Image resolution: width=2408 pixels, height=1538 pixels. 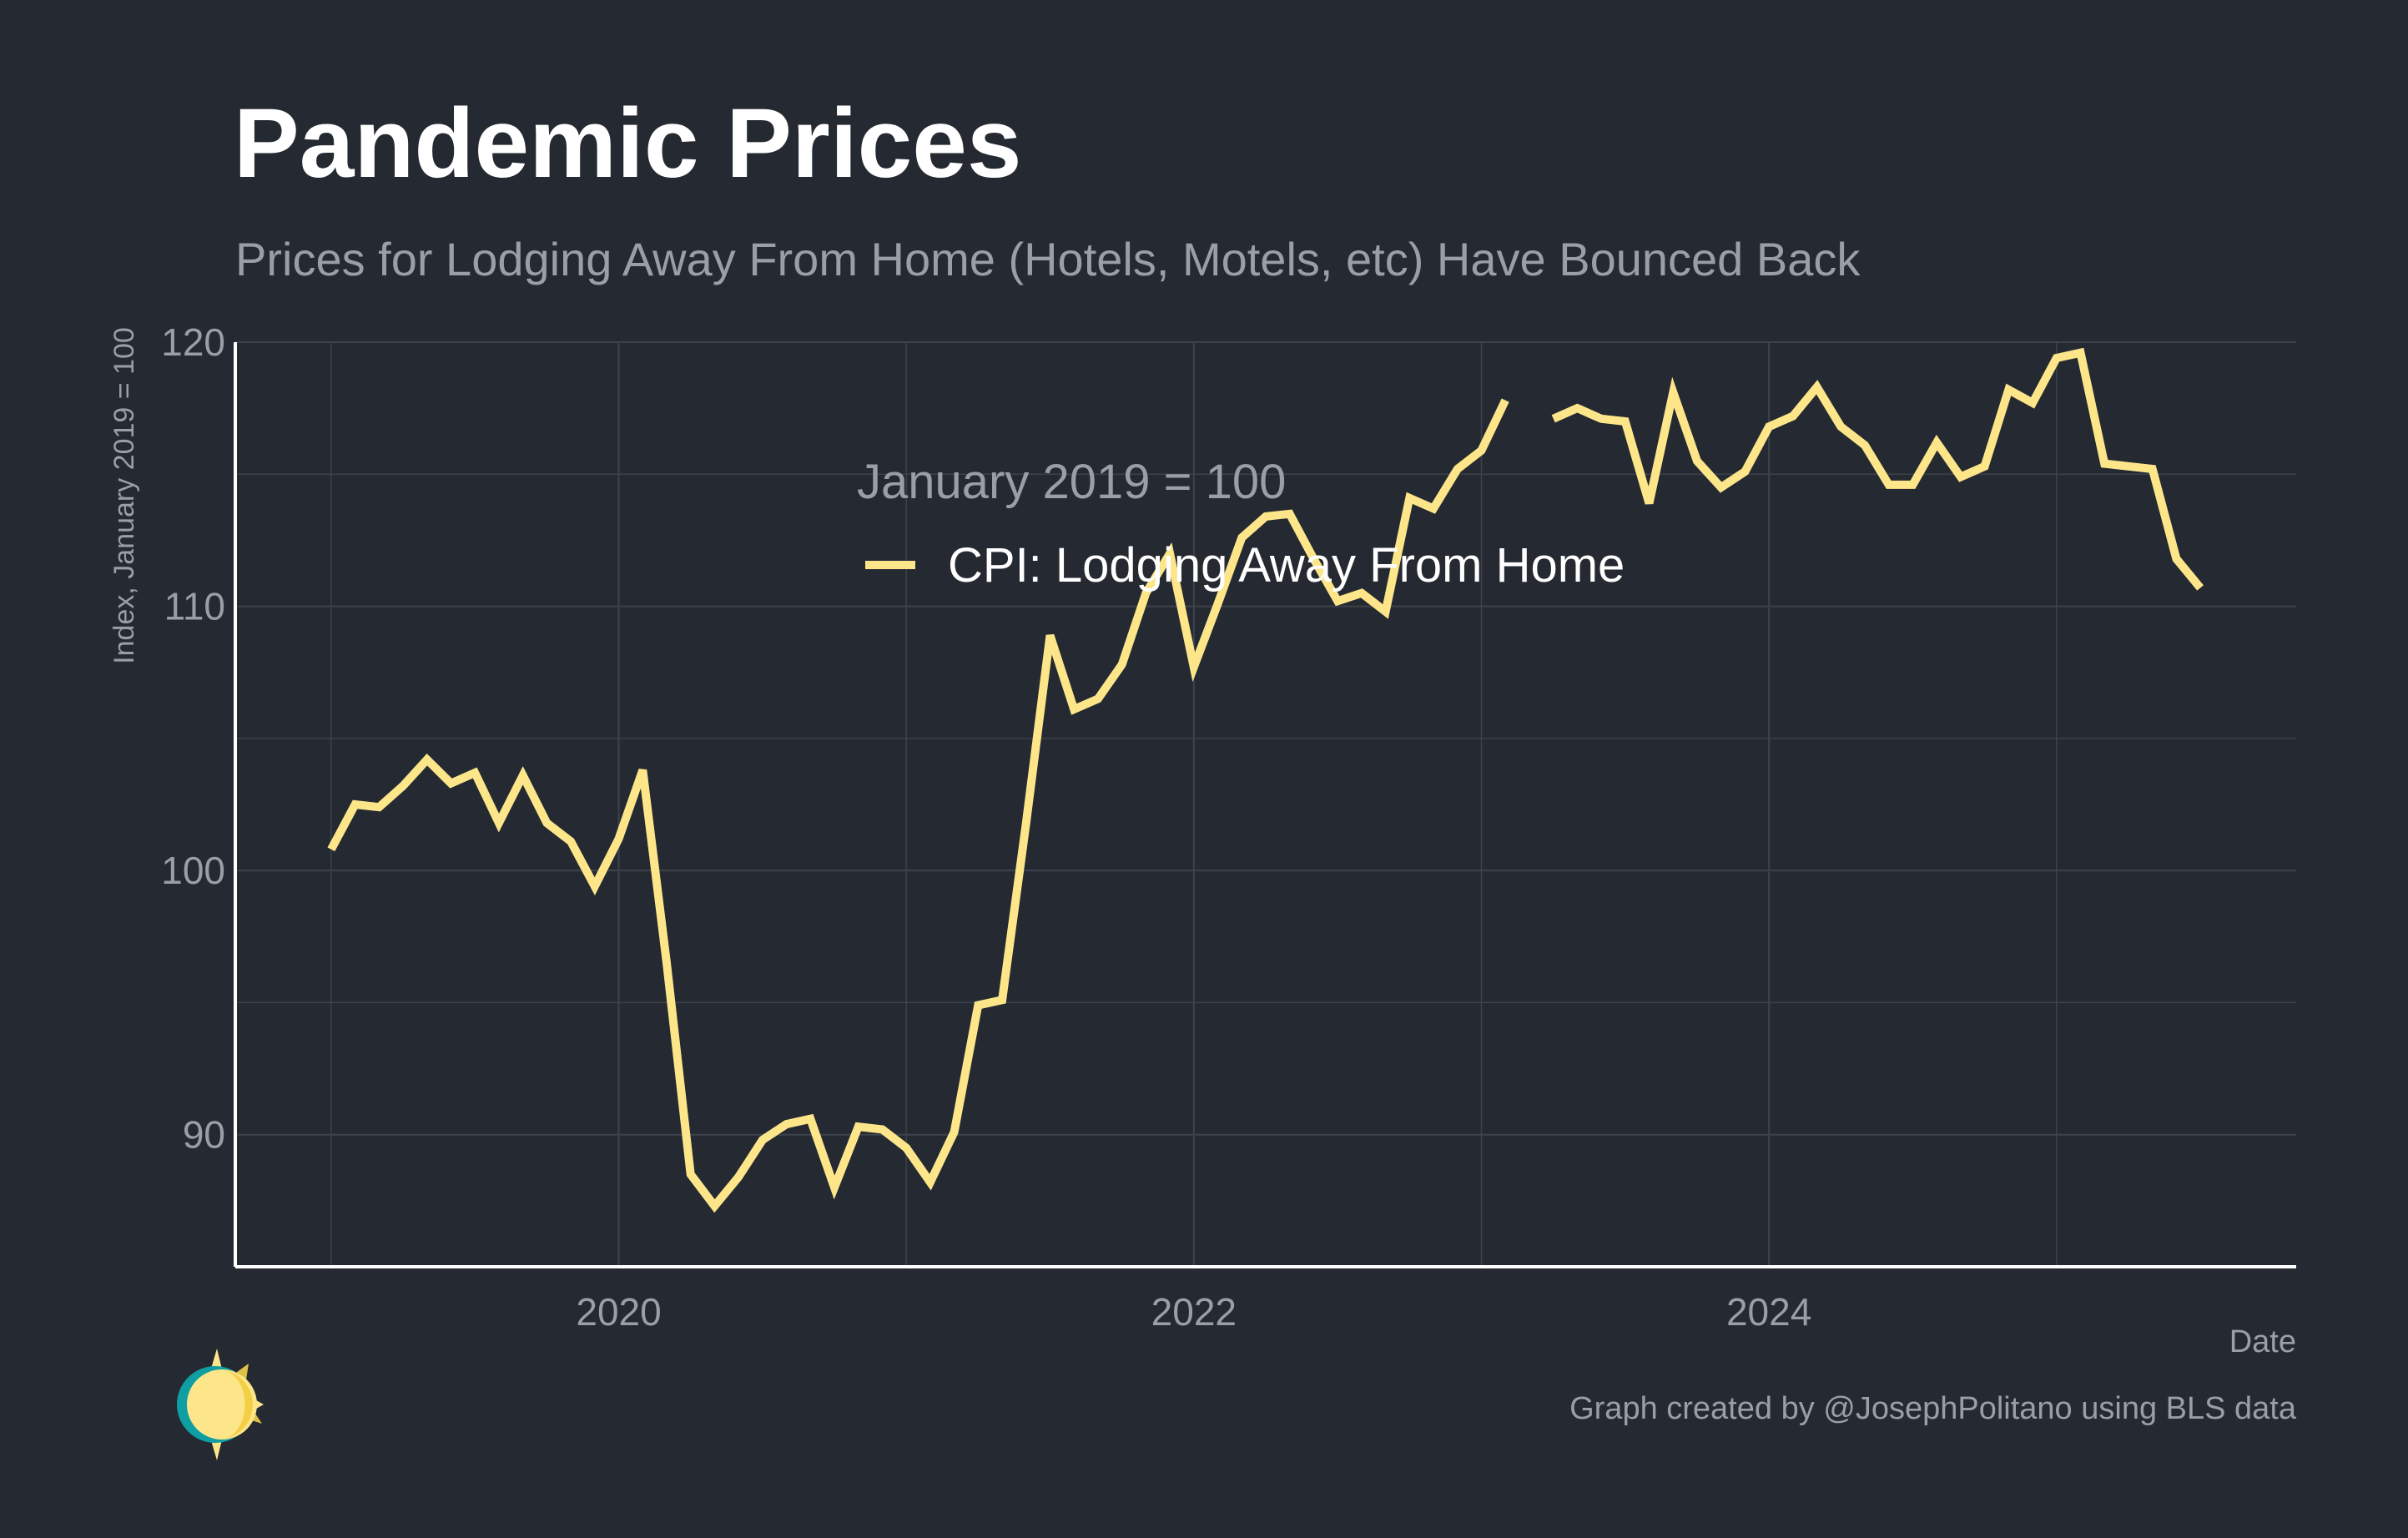 I want to click on legend-label: CPI: Lodging Away From Home, so click(x=1286, y=565).